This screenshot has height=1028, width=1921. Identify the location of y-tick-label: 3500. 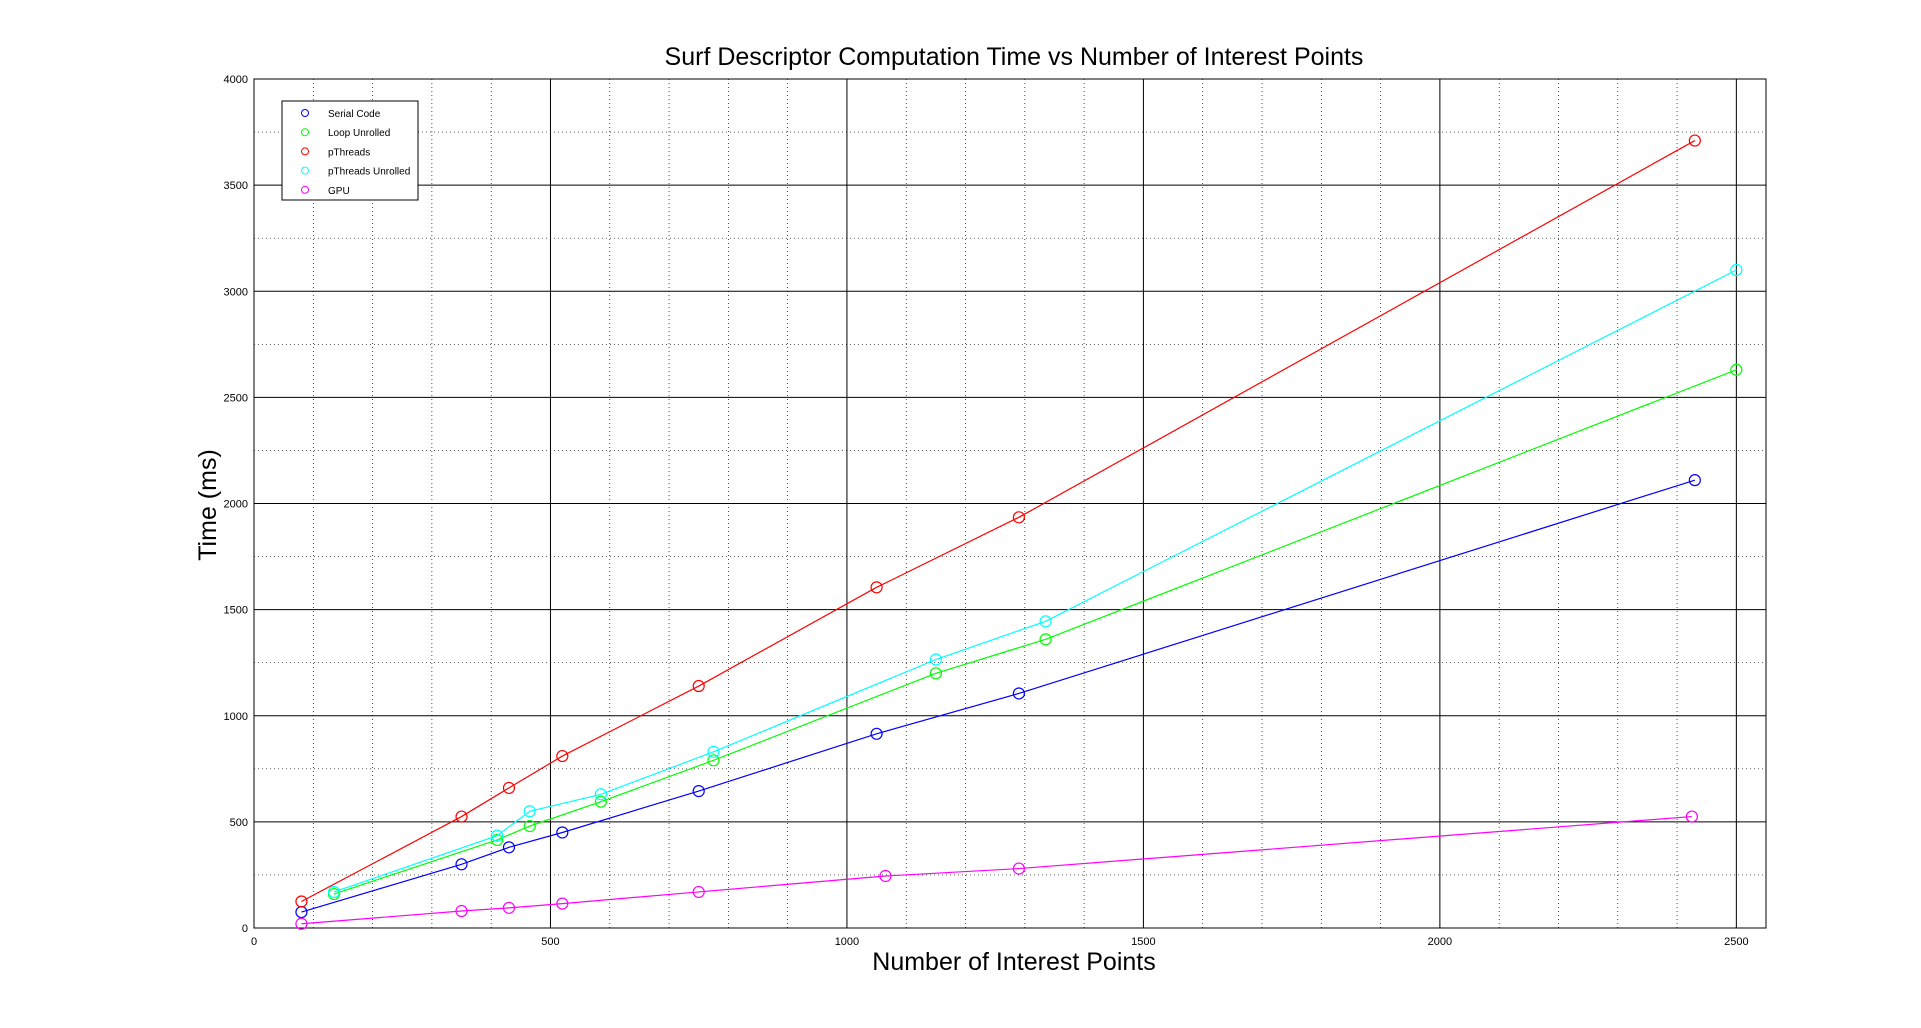
(236, 186).